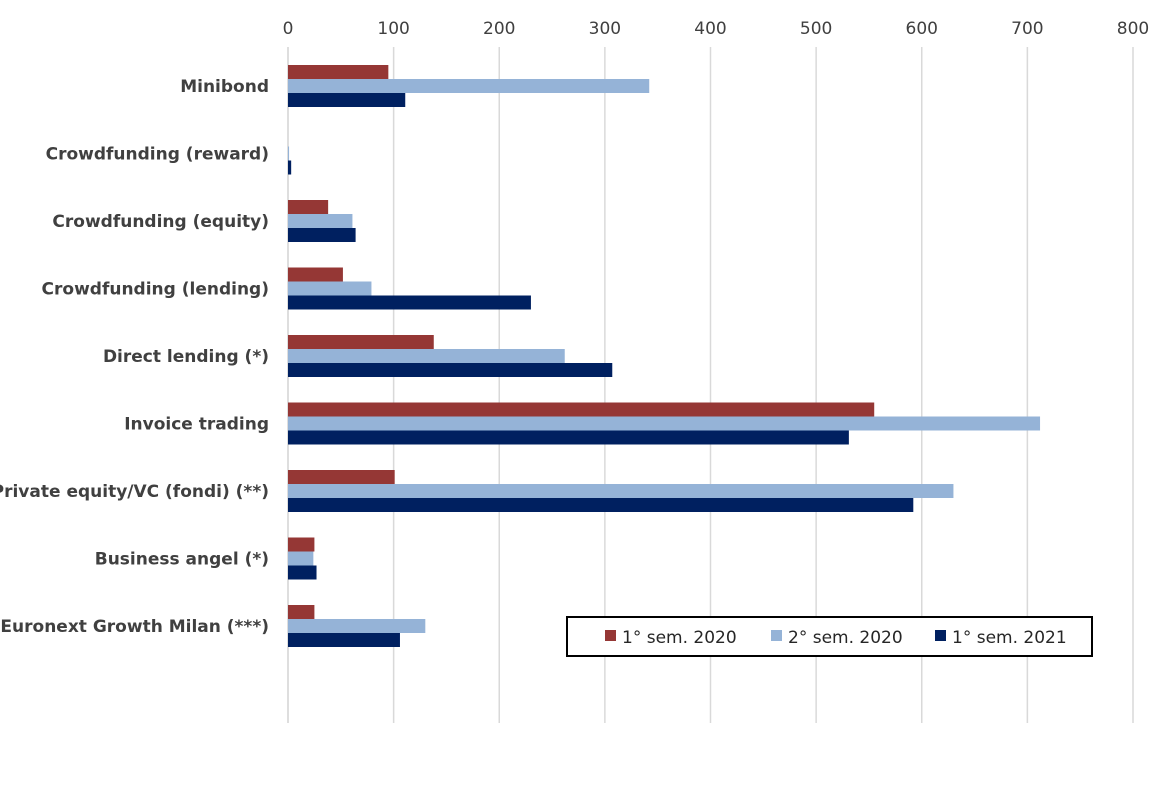  I want to click on x-axis-ticks: 0 100 200 300 400 500 600 700 800, so click(716, 29).